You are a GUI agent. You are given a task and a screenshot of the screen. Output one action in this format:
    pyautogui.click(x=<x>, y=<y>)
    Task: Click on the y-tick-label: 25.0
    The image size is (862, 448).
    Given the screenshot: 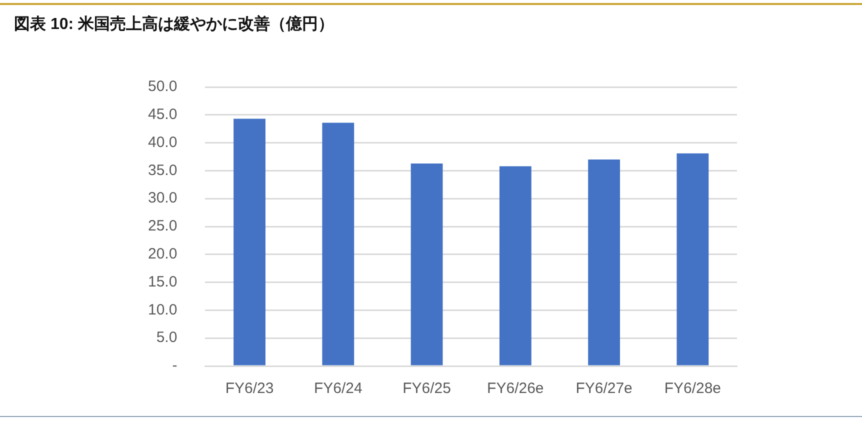 What is the action you would take?
    pyautogui.click(x=163, y=226)
    